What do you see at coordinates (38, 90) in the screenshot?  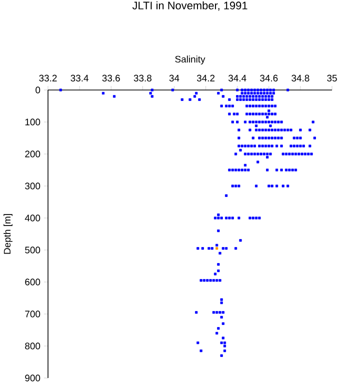 I see `y-tick-label: 0` at bounding box center [38, 90].